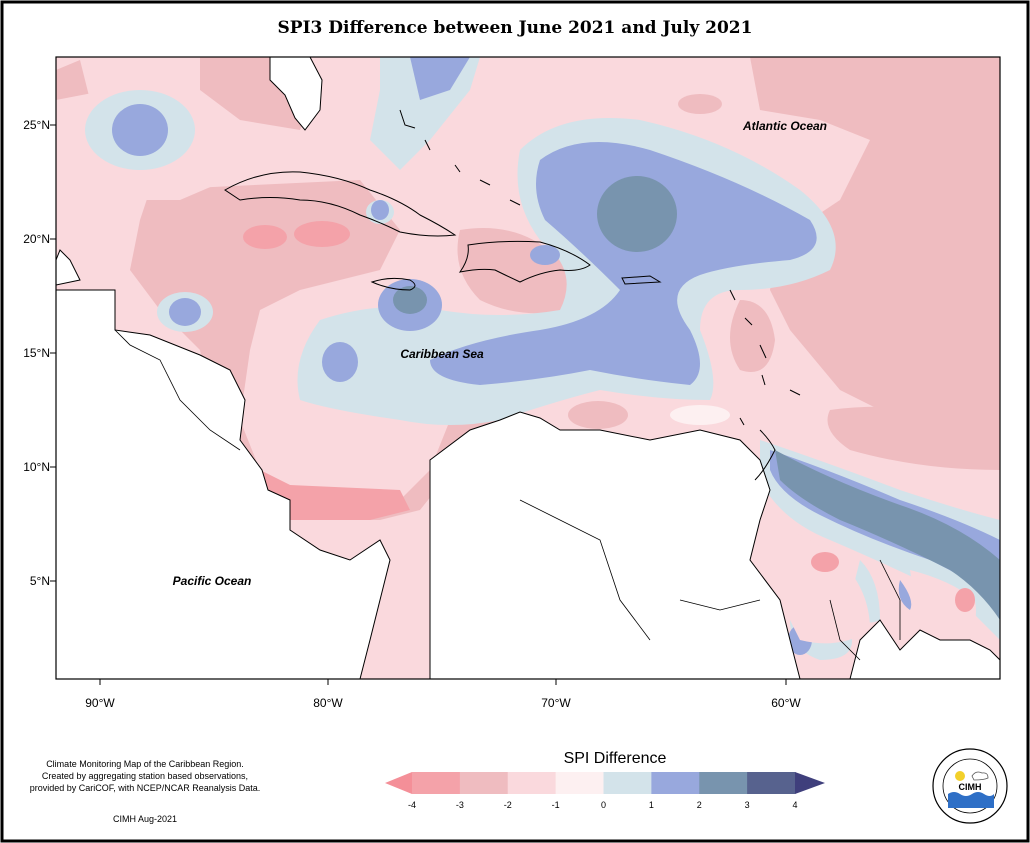 This screenshot has height=843, width=1030. Describe the element at coordinates (328, 703) in the screenshot. I see `lon-label-80w: 80°W` at that location.